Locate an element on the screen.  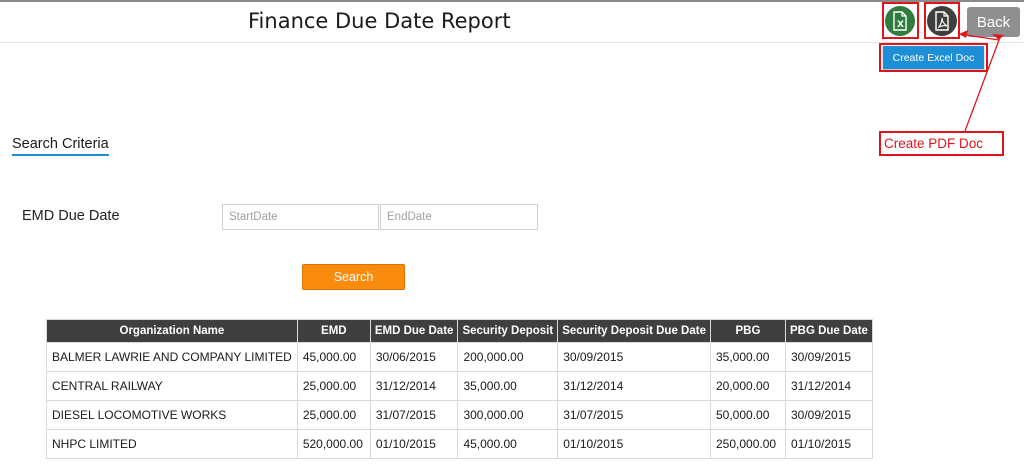
export-pdf-button is located at coordinates (942, 21).